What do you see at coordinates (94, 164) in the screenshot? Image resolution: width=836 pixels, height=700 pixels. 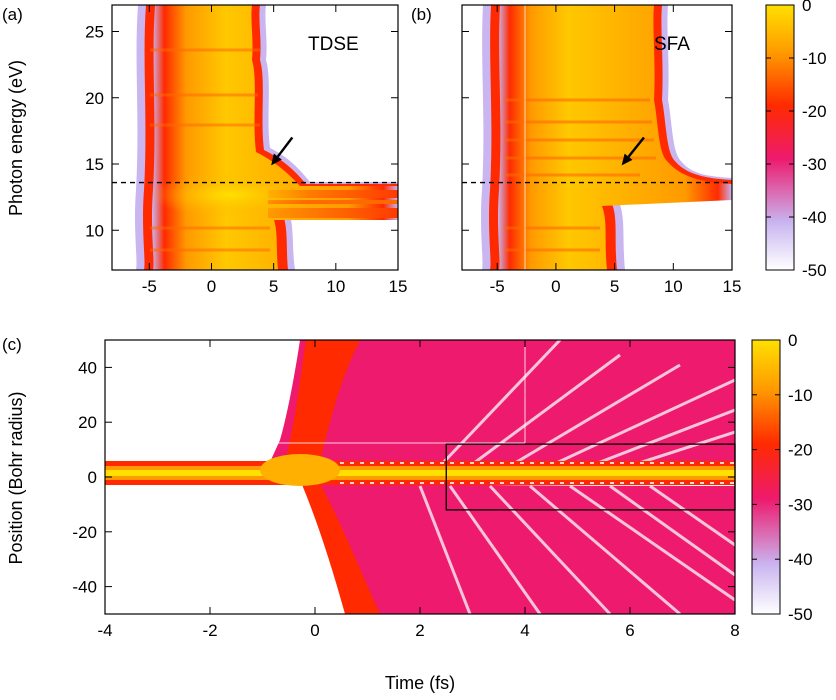 I see `y-tick-label: 15` at bounding box center [94, 164].